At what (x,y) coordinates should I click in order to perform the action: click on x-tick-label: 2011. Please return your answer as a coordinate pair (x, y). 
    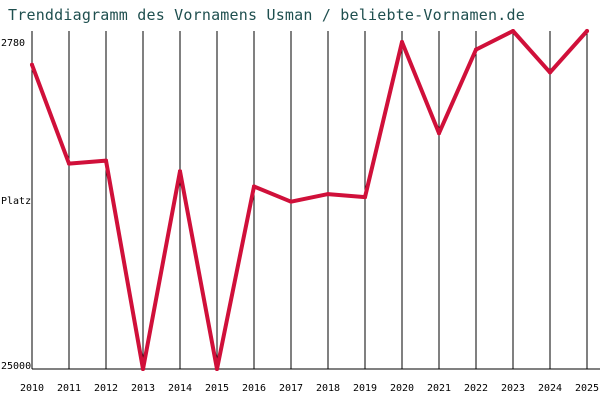
    Looking at the image, I should click on (69, 388).